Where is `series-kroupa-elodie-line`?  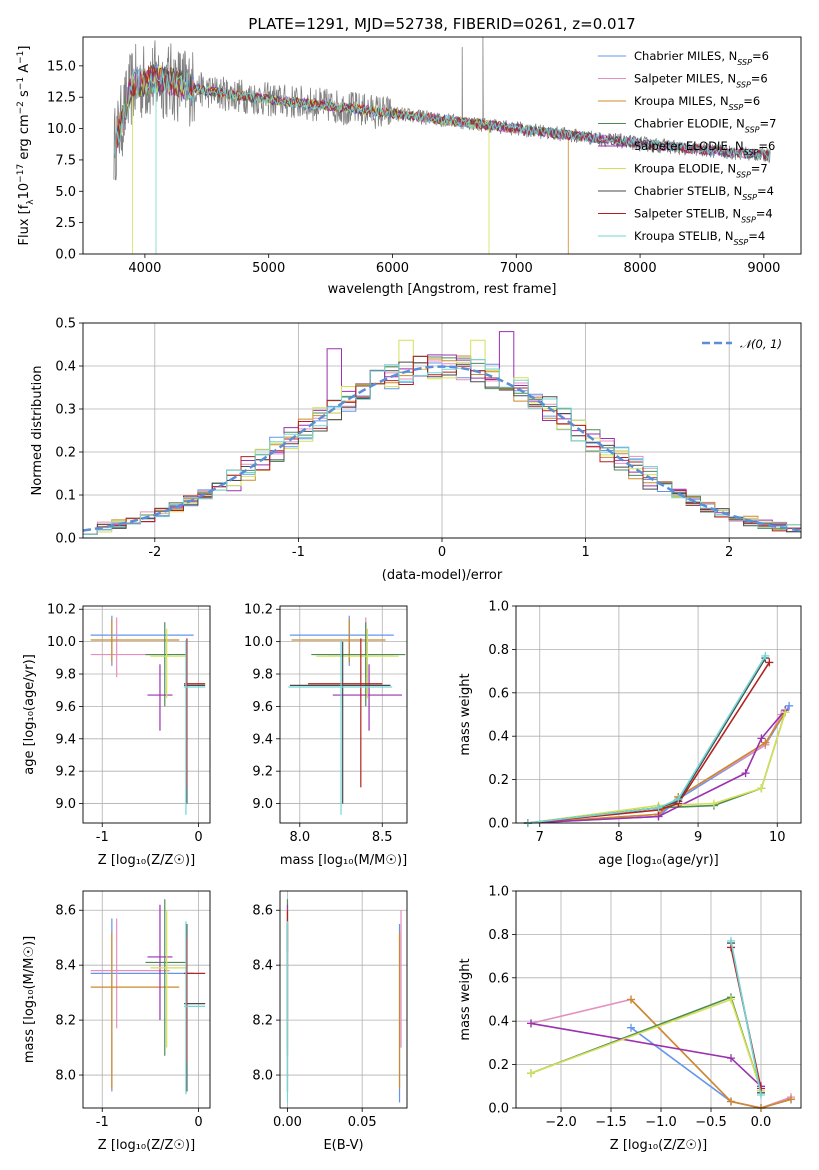
series-kroupa-elodie-line is located at coordinates (656, 768).